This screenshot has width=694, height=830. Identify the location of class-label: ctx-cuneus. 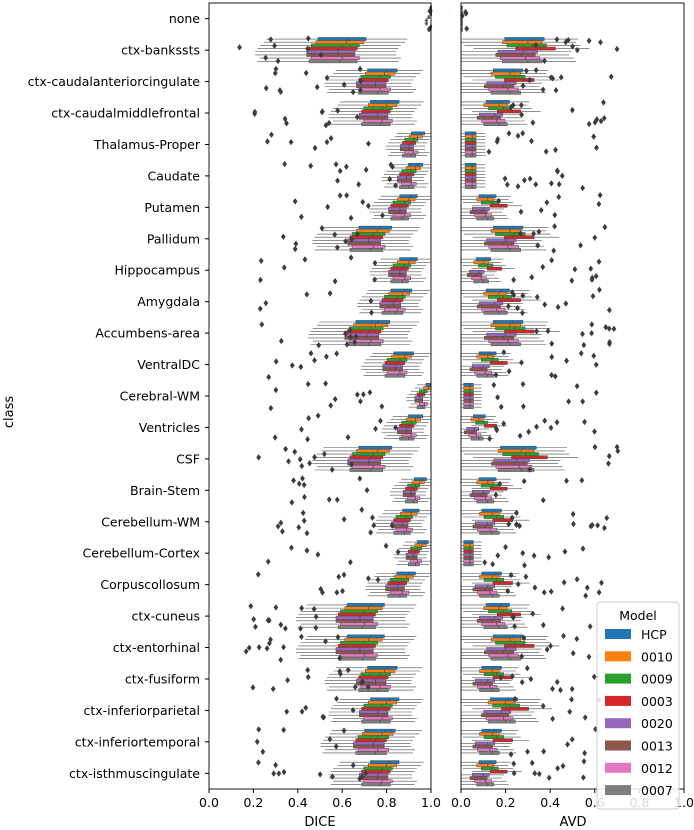
(165, 616).